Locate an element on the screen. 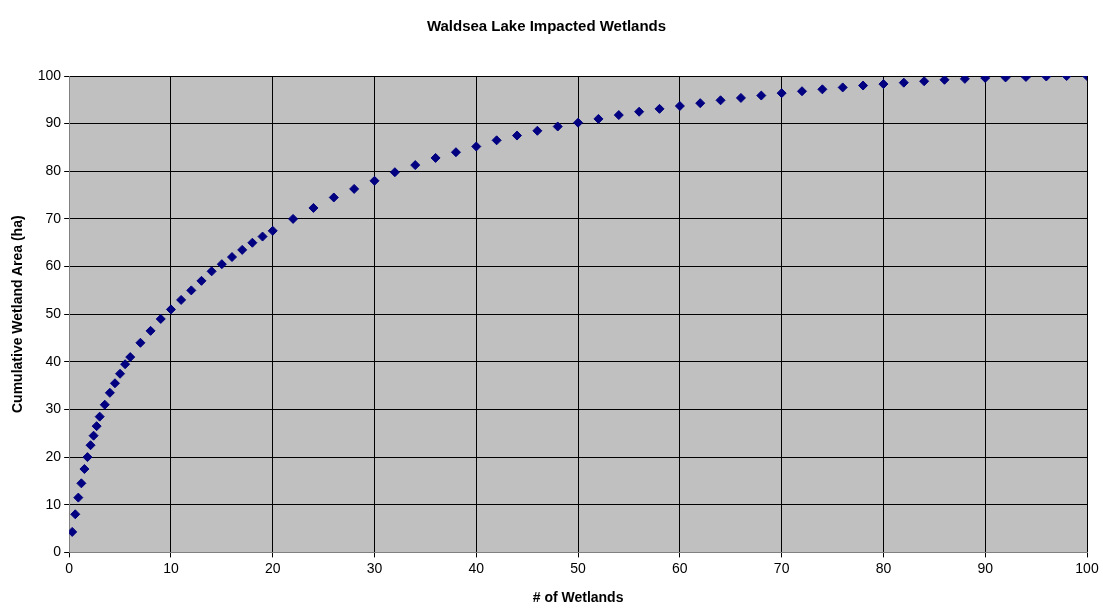  y-tick-label: 50 is located at coordinates (53, 313).